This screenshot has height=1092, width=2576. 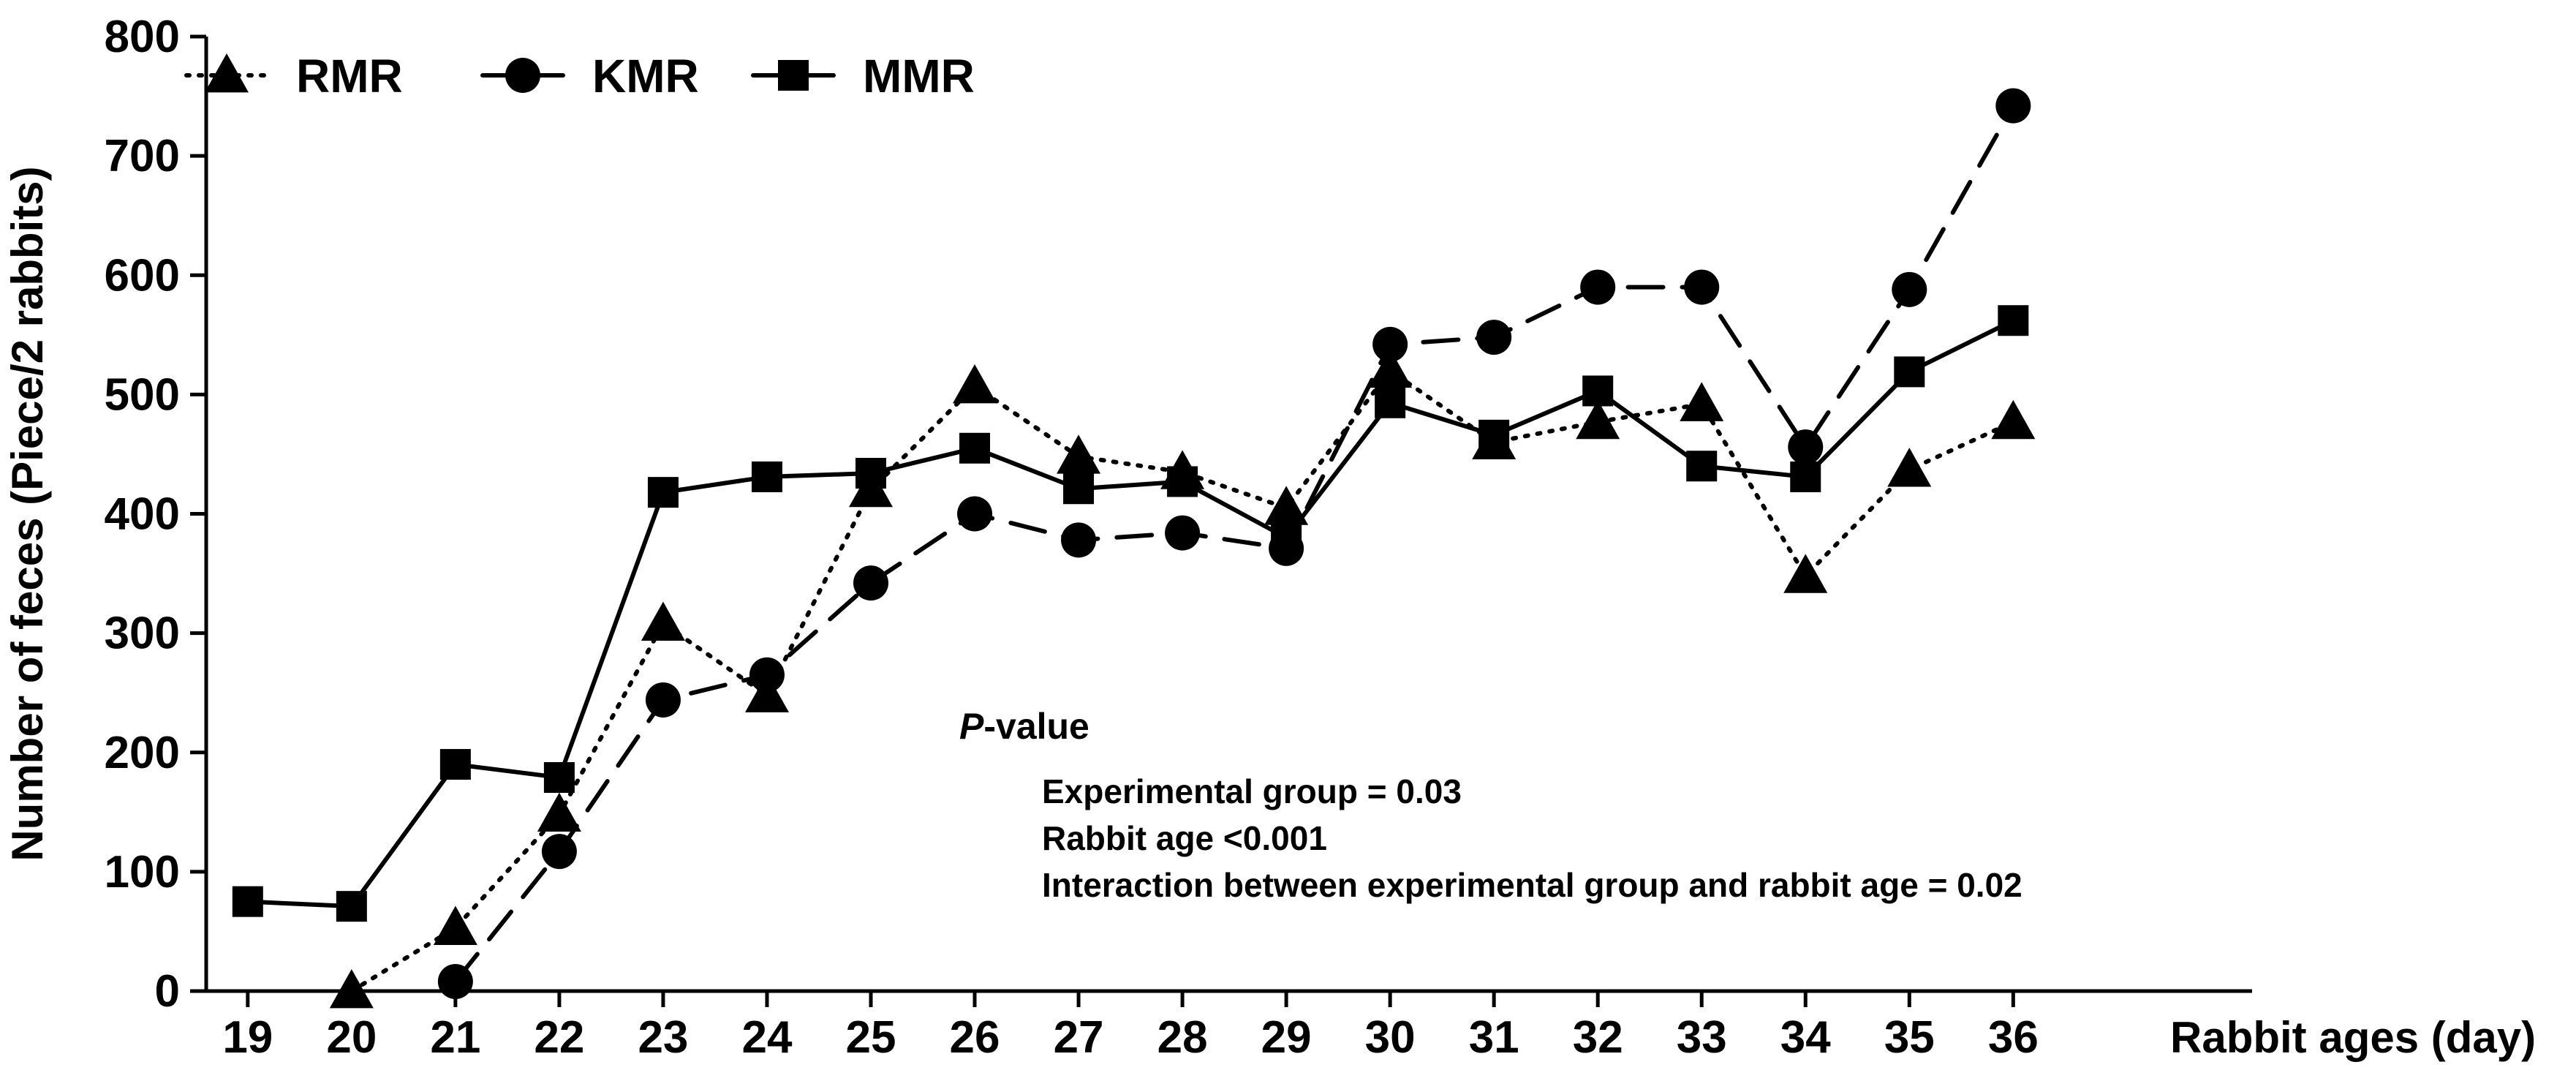 What do you see at coordinates (247, 1037) in the screenshot?
I see `x-tick-label: 19` at bounding box center [247, 1037].